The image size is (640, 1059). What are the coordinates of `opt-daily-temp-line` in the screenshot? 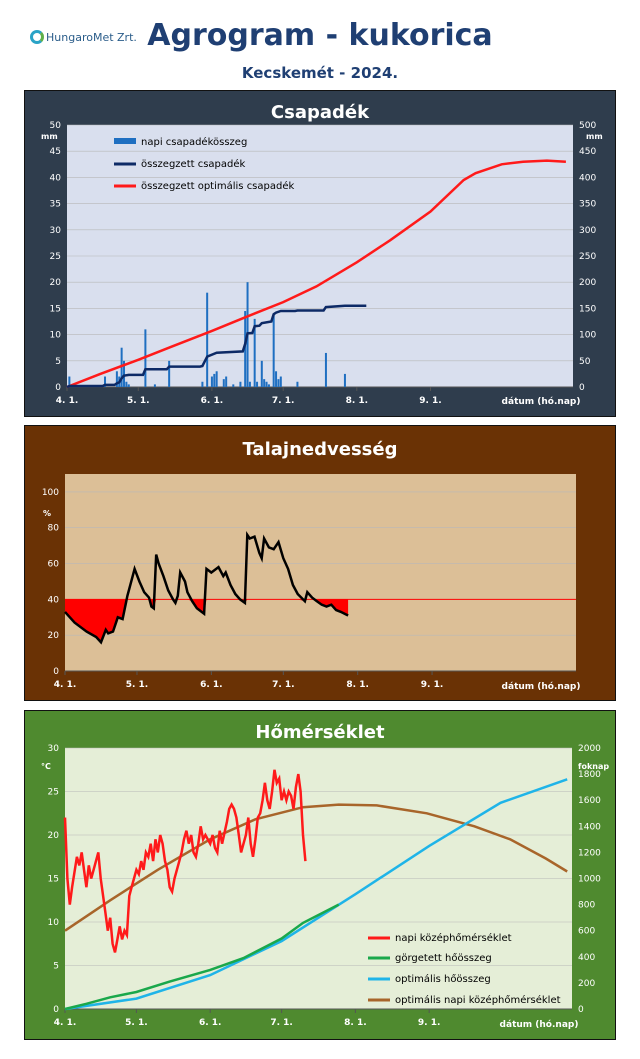 It's located at (316, 867).